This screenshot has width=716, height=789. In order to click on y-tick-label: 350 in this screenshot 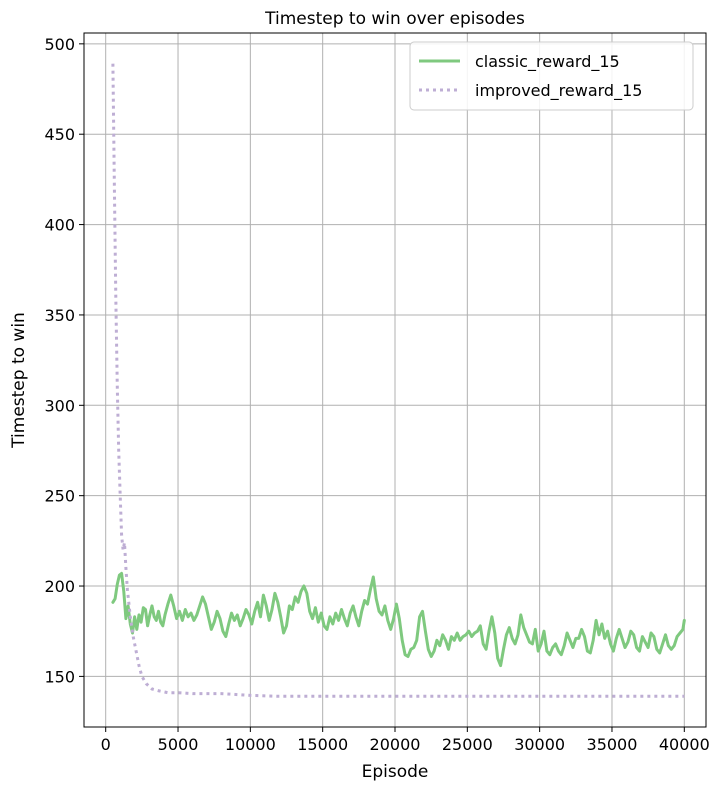, I will do `click(59, 315)`.